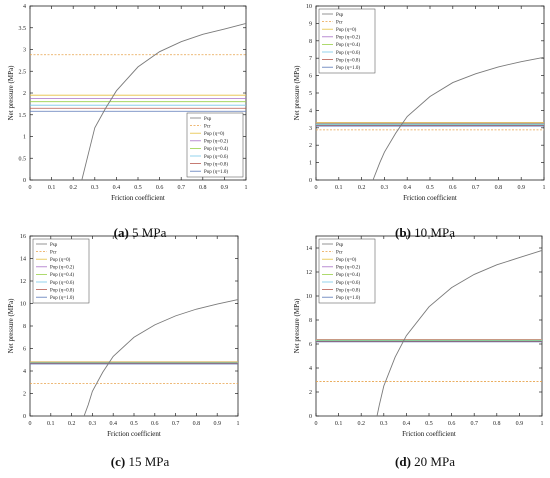 This screenshot has width=550, height=478. I want to click on y-tick-label-a-2: 1, so click(24, 138).